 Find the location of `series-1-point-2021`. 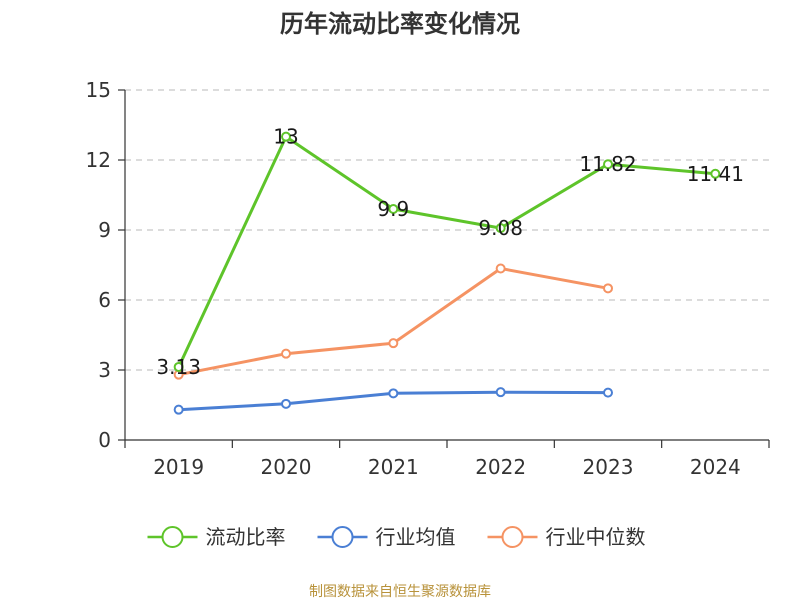

series-1-point-2021 is located at coordinates (393, 393).